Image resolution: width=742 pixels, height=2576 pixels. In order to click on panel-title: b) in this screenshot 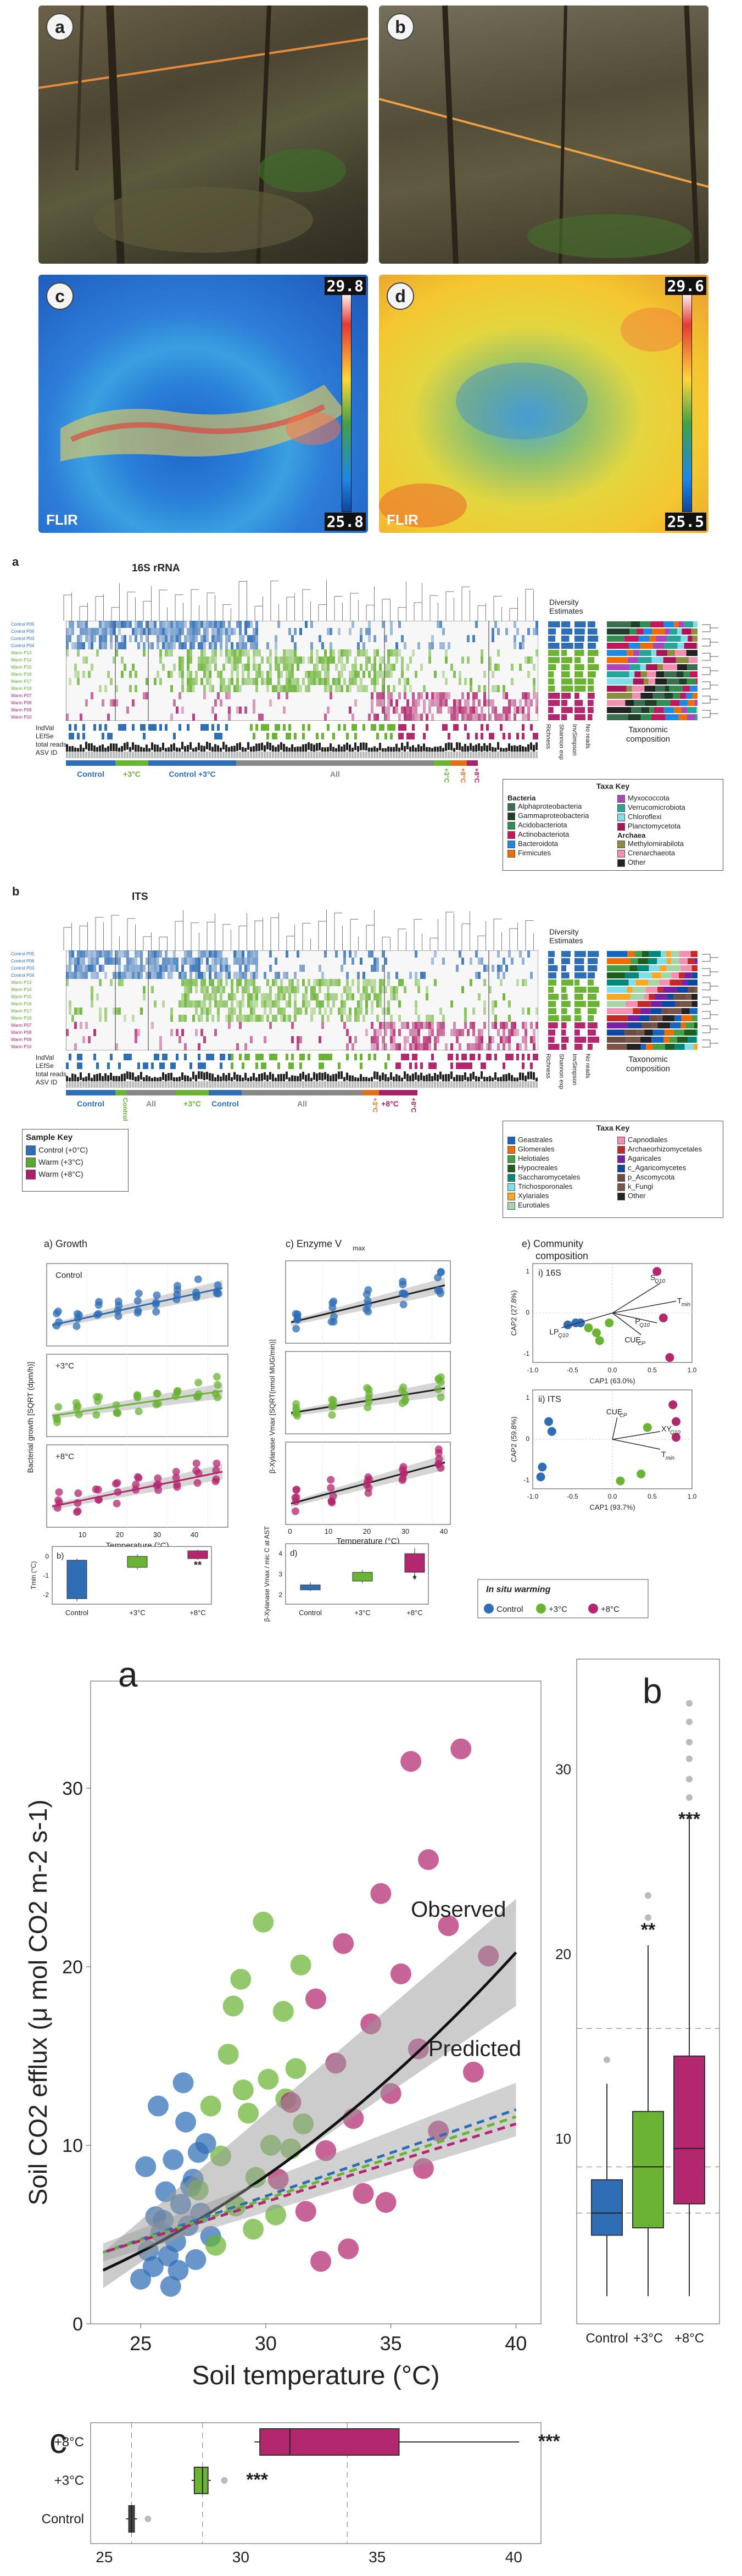, I will do `click(60, 1556)`.